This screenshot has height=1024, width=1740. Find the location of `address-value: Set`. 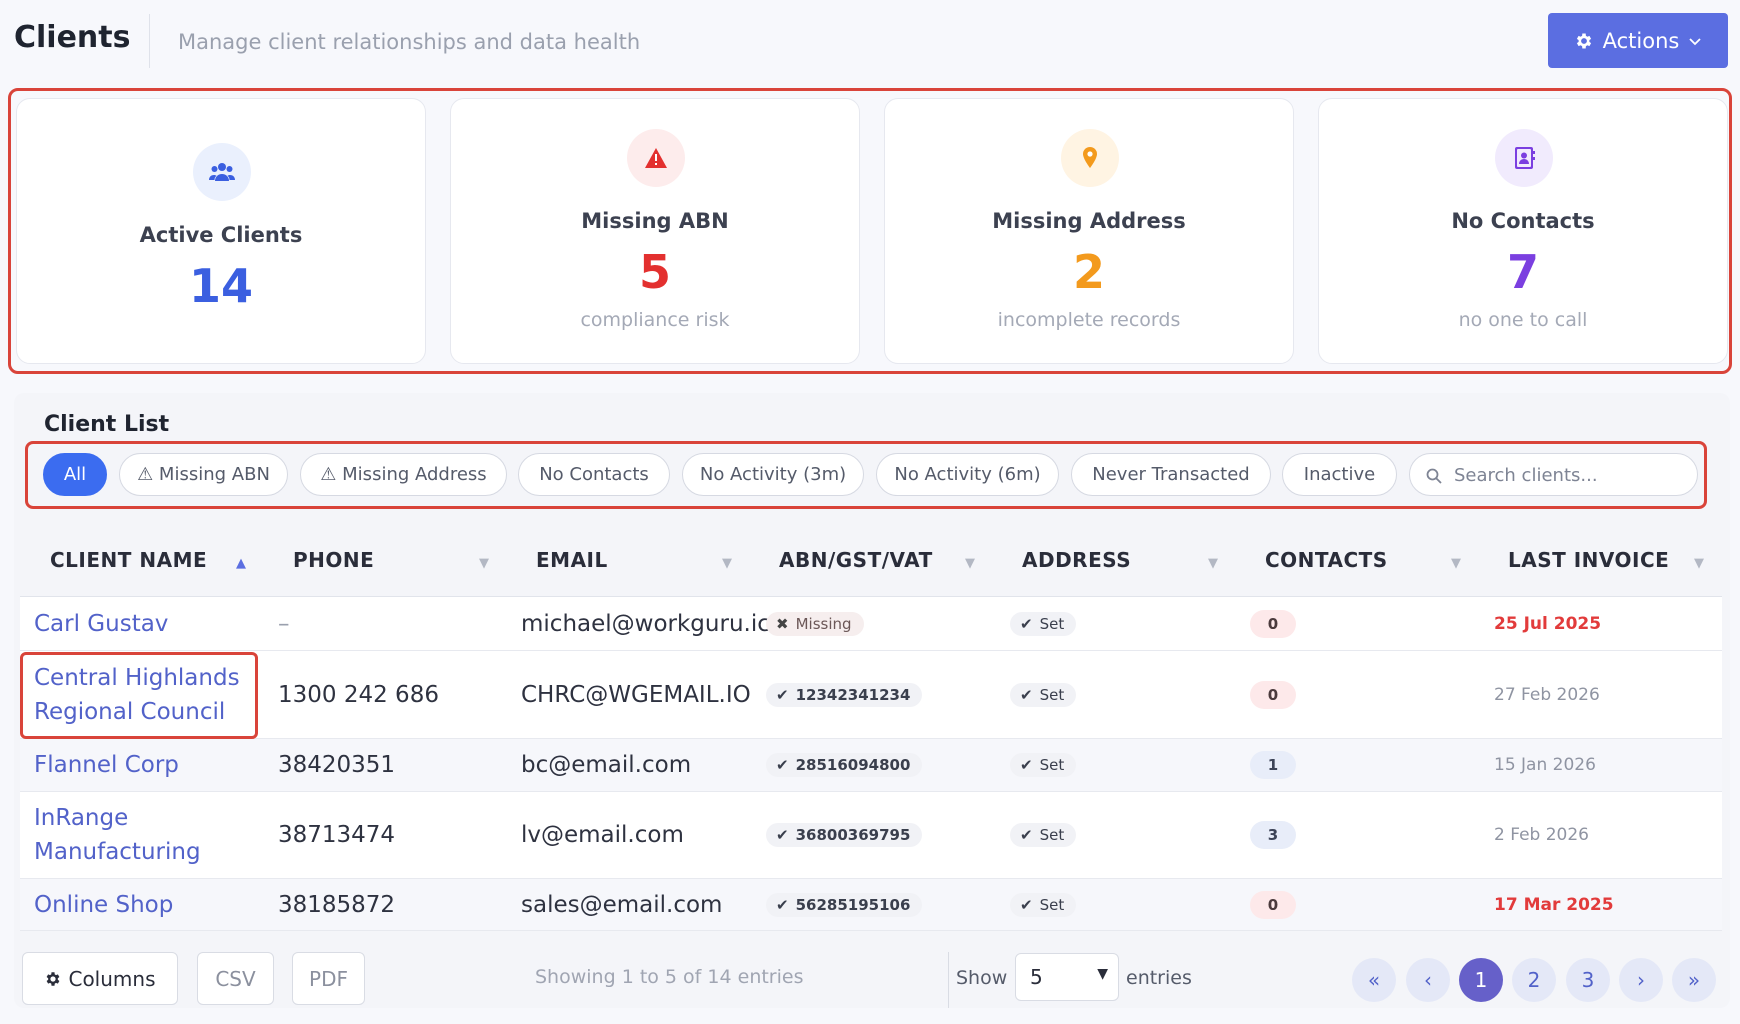

address-value: Set is located at coordinates (1052, 694).